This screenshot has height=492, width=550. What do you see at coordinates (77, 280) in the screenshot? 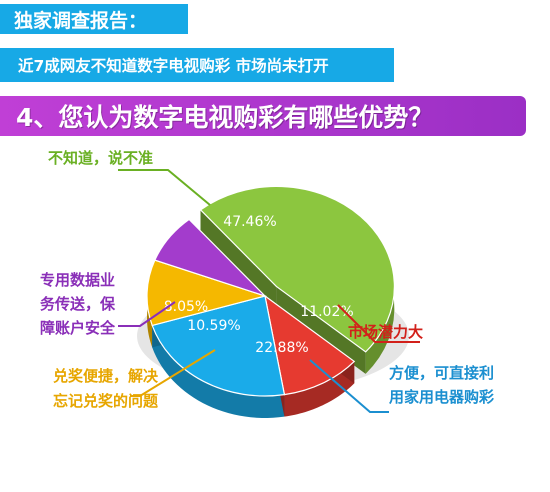
I see `category-label-4: 专用数据业` at bounding box center [77, 280].